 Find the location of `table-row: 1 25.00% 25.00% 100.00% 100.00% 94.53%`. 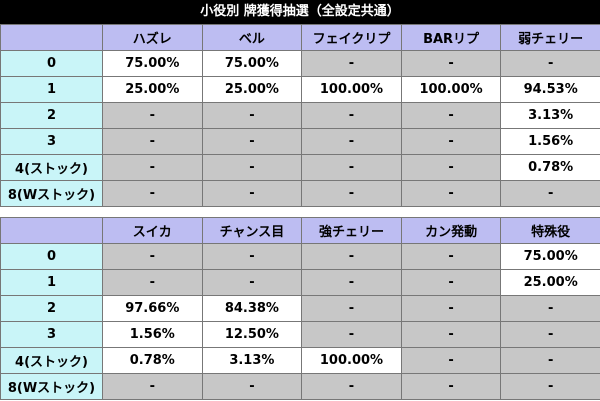

table-row: 1 25.00% 25.00% 100.00% 100.00% 94.53% is located at coordinates (300, 89).